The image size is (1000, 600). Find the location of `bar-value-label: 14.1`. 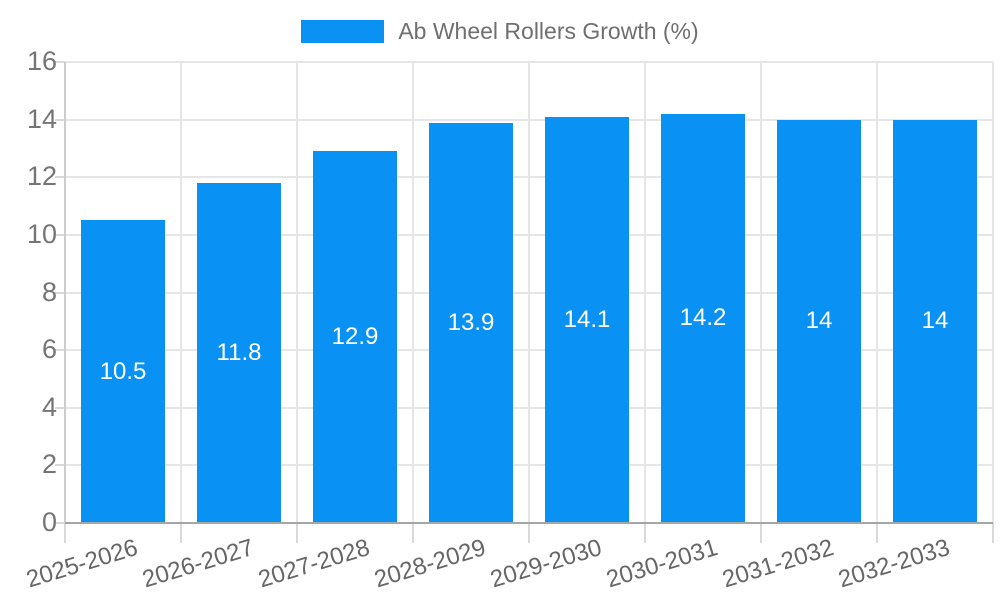

bar-value-label: 14.1 is located at coordinates (587, 319).